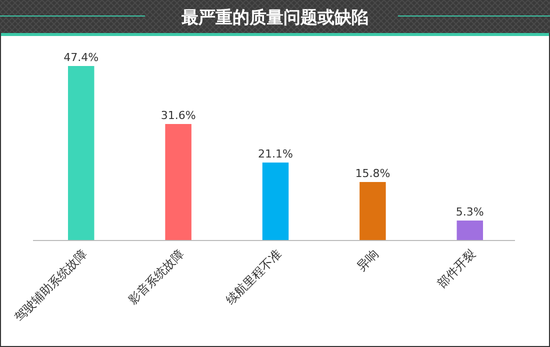  What do you see at coordinates (253, 277) in the screenshot?
I see `x-tick-label: 续航里程不准` at bounding box center [253, 277].